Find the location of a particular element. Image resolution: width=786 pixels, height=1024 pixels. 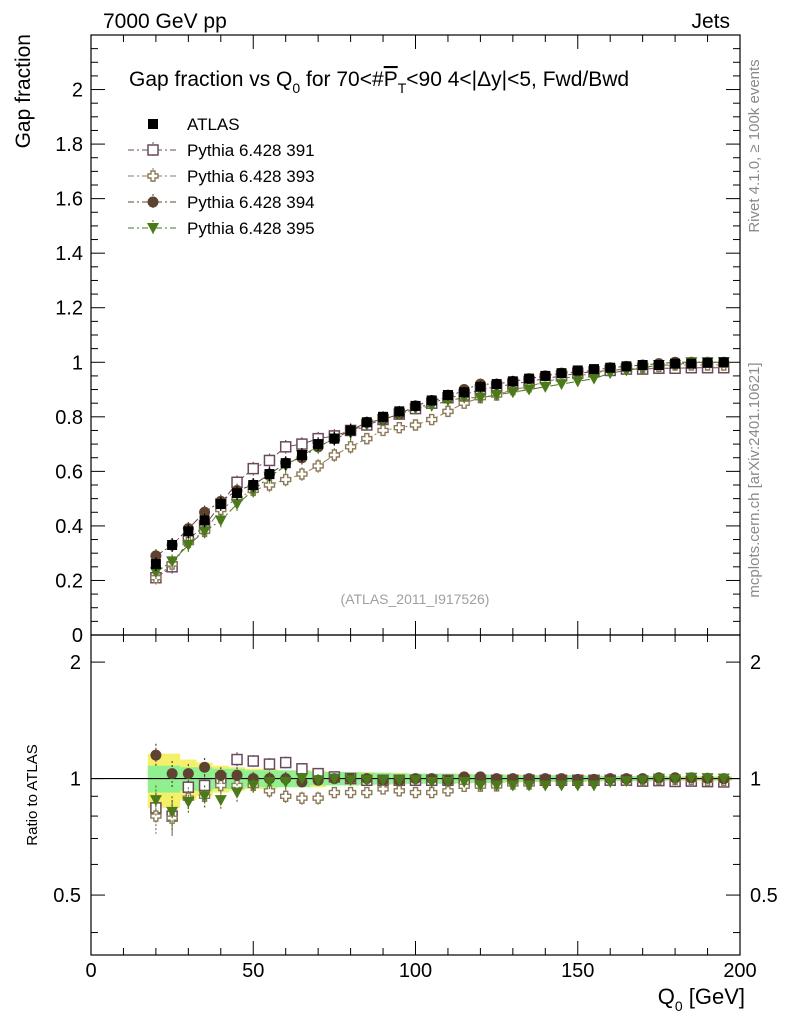

legend-label-pythia-6-428-393: Pythia 6.428 393 is located at coordinates (251, 176).